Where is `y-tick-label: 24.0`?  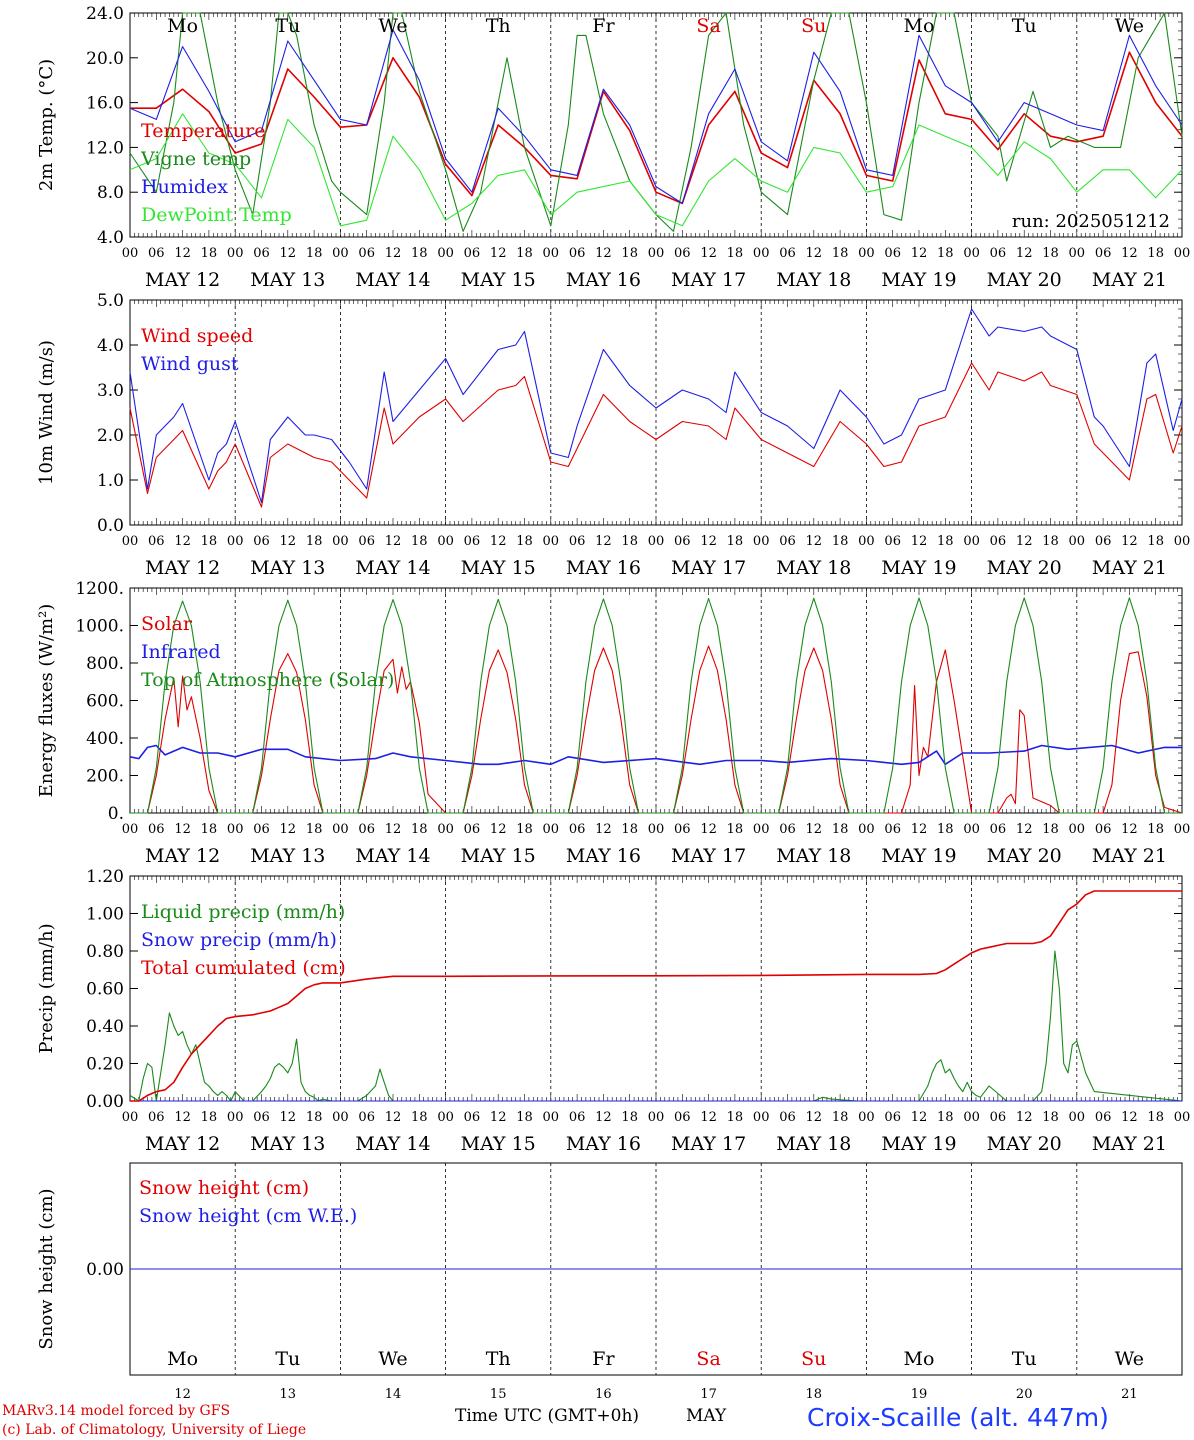
y-tick-label: 24.0 is located at coordinates (105, 14).